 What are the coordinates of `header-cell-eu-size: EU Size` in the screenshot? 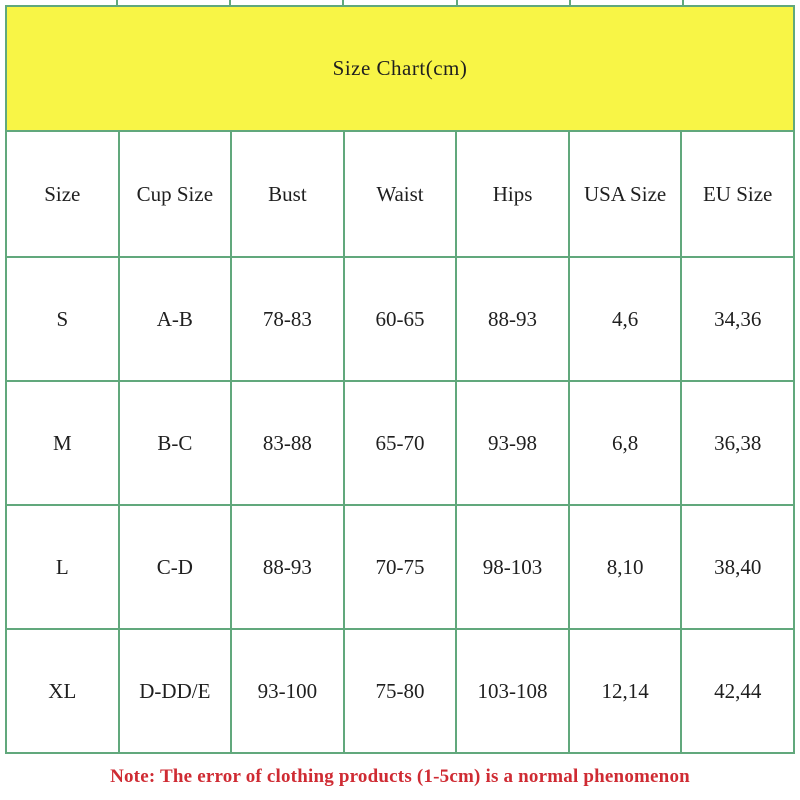 It's located at (737, 194).